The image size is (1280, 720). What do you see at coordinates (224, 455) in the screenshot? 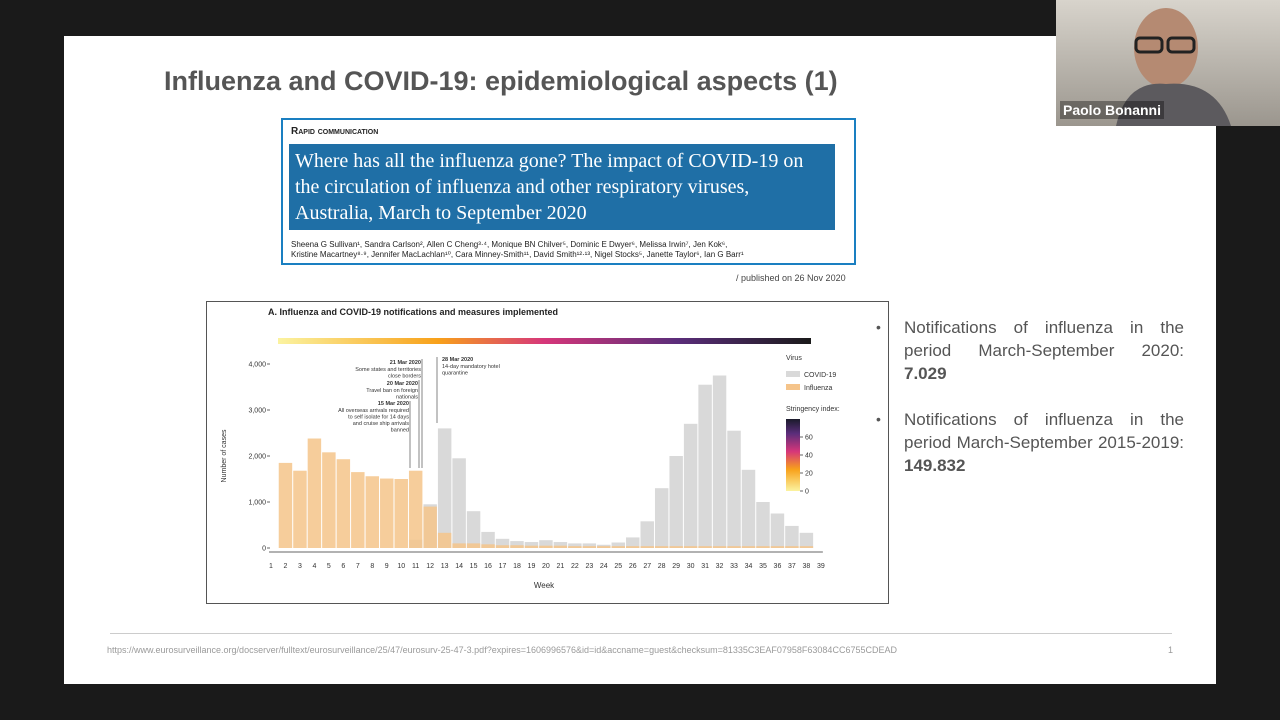
I see `y-axis-label: Number of cases` at bounding box center [224, 455].